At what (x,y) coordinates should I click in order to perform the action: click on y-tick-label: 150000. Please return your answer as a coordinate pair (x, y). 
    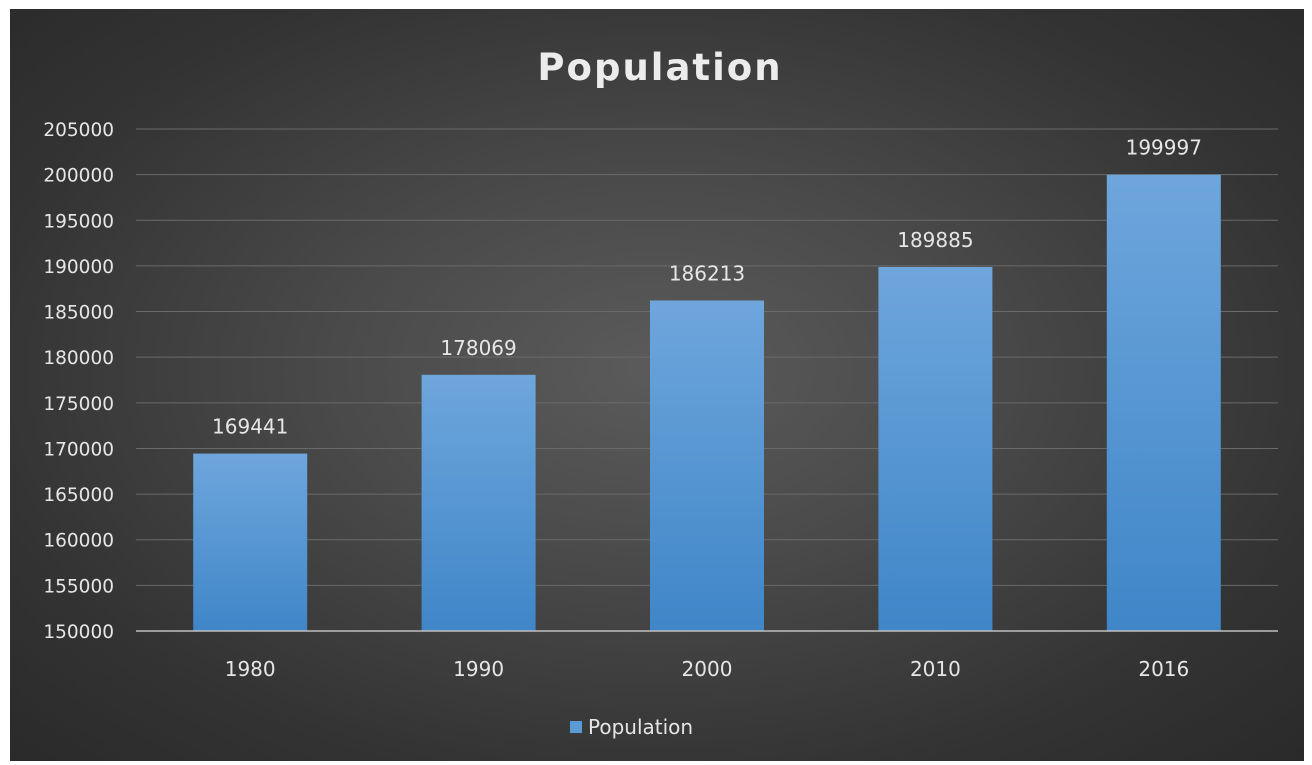
    Looking at the image, I should click on (78, 632).